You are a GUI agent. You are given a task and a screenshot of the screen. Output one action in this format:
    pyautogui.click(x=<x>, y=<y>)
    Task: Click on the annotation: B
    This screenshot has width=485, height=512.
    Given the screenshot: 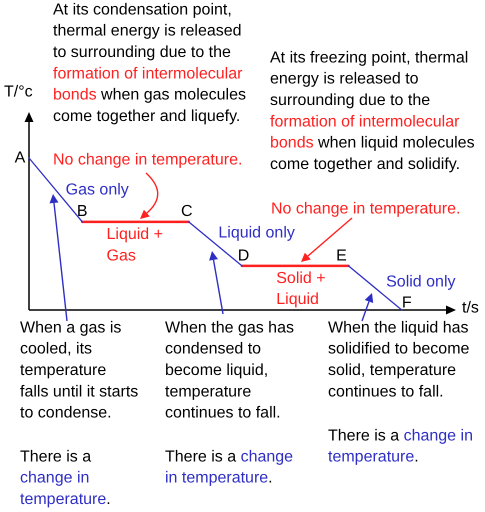 What is the action you would take?
    pyautogui.click(x=82, y=211)
    